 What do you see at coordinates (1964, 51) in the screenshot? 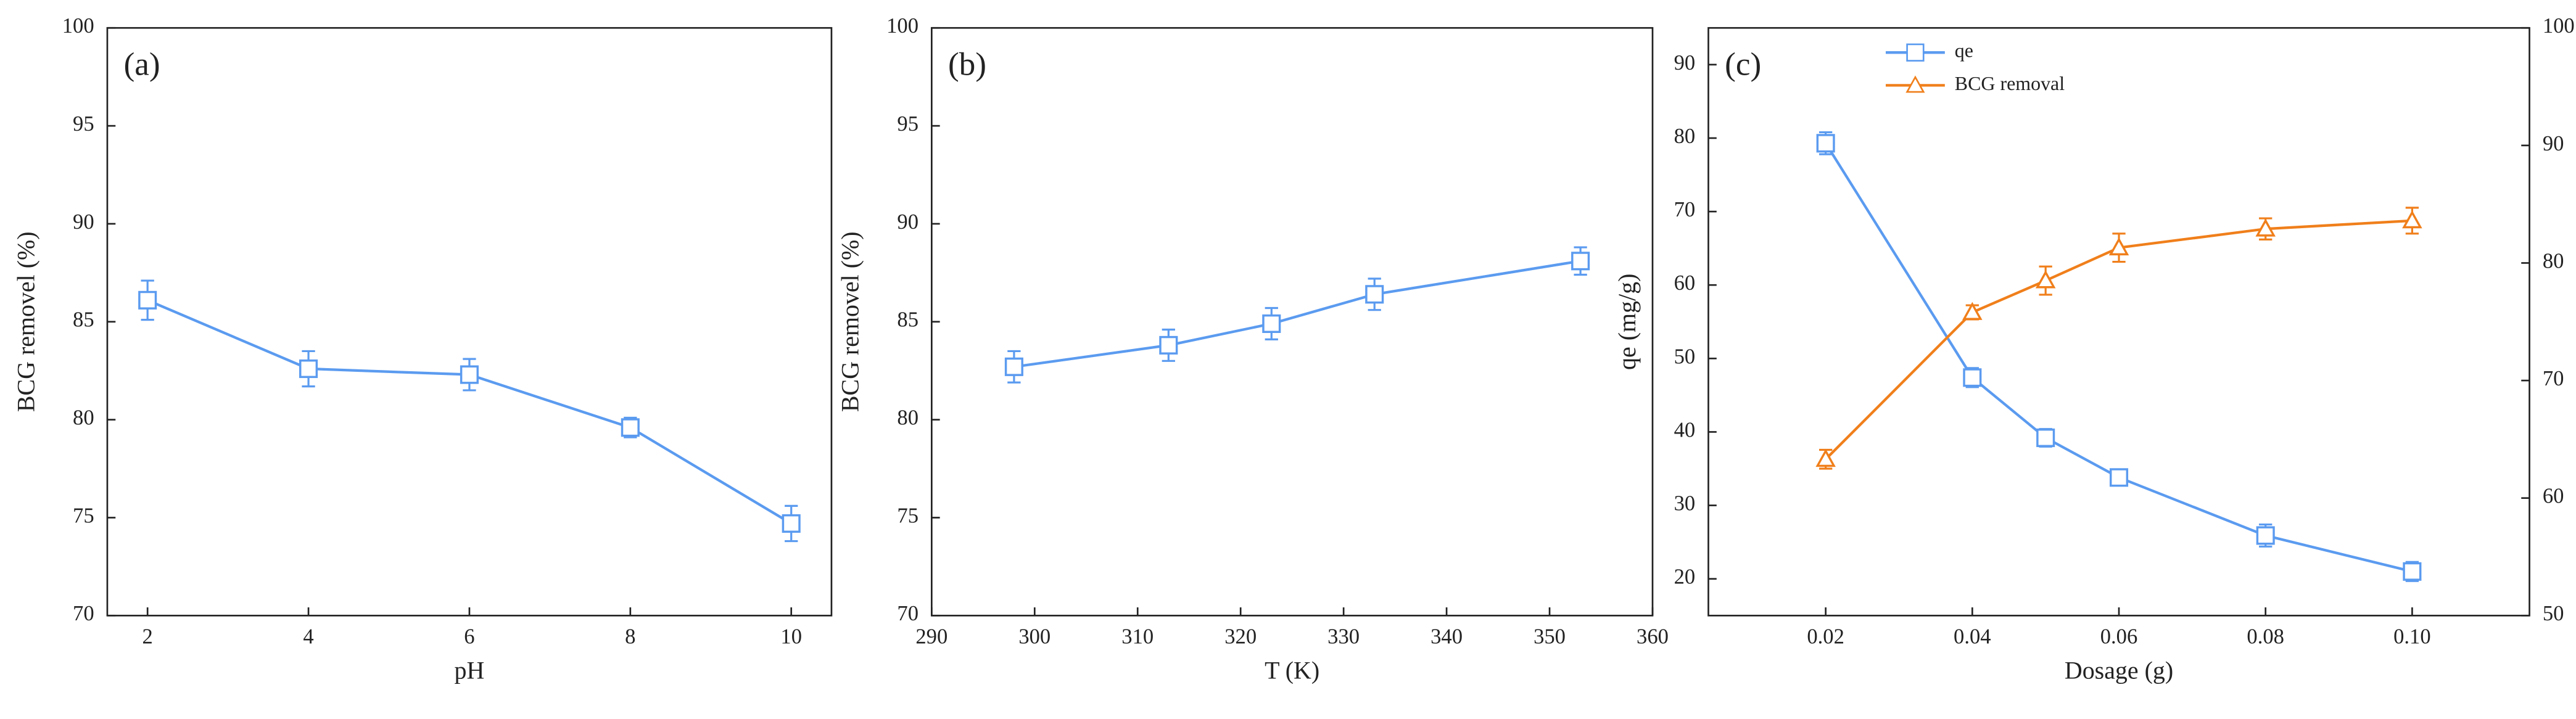
I see `legend-label: qe` at bounding box center [1964, 51].